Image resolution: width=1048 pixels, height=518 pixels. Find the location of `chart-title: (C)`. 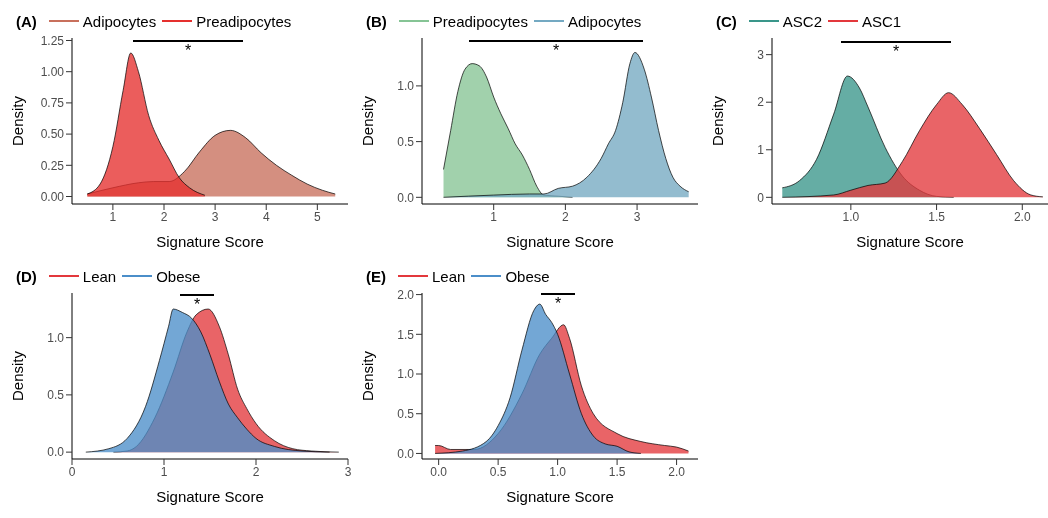

chart-title: (C) is located at coordinates (726, 21).